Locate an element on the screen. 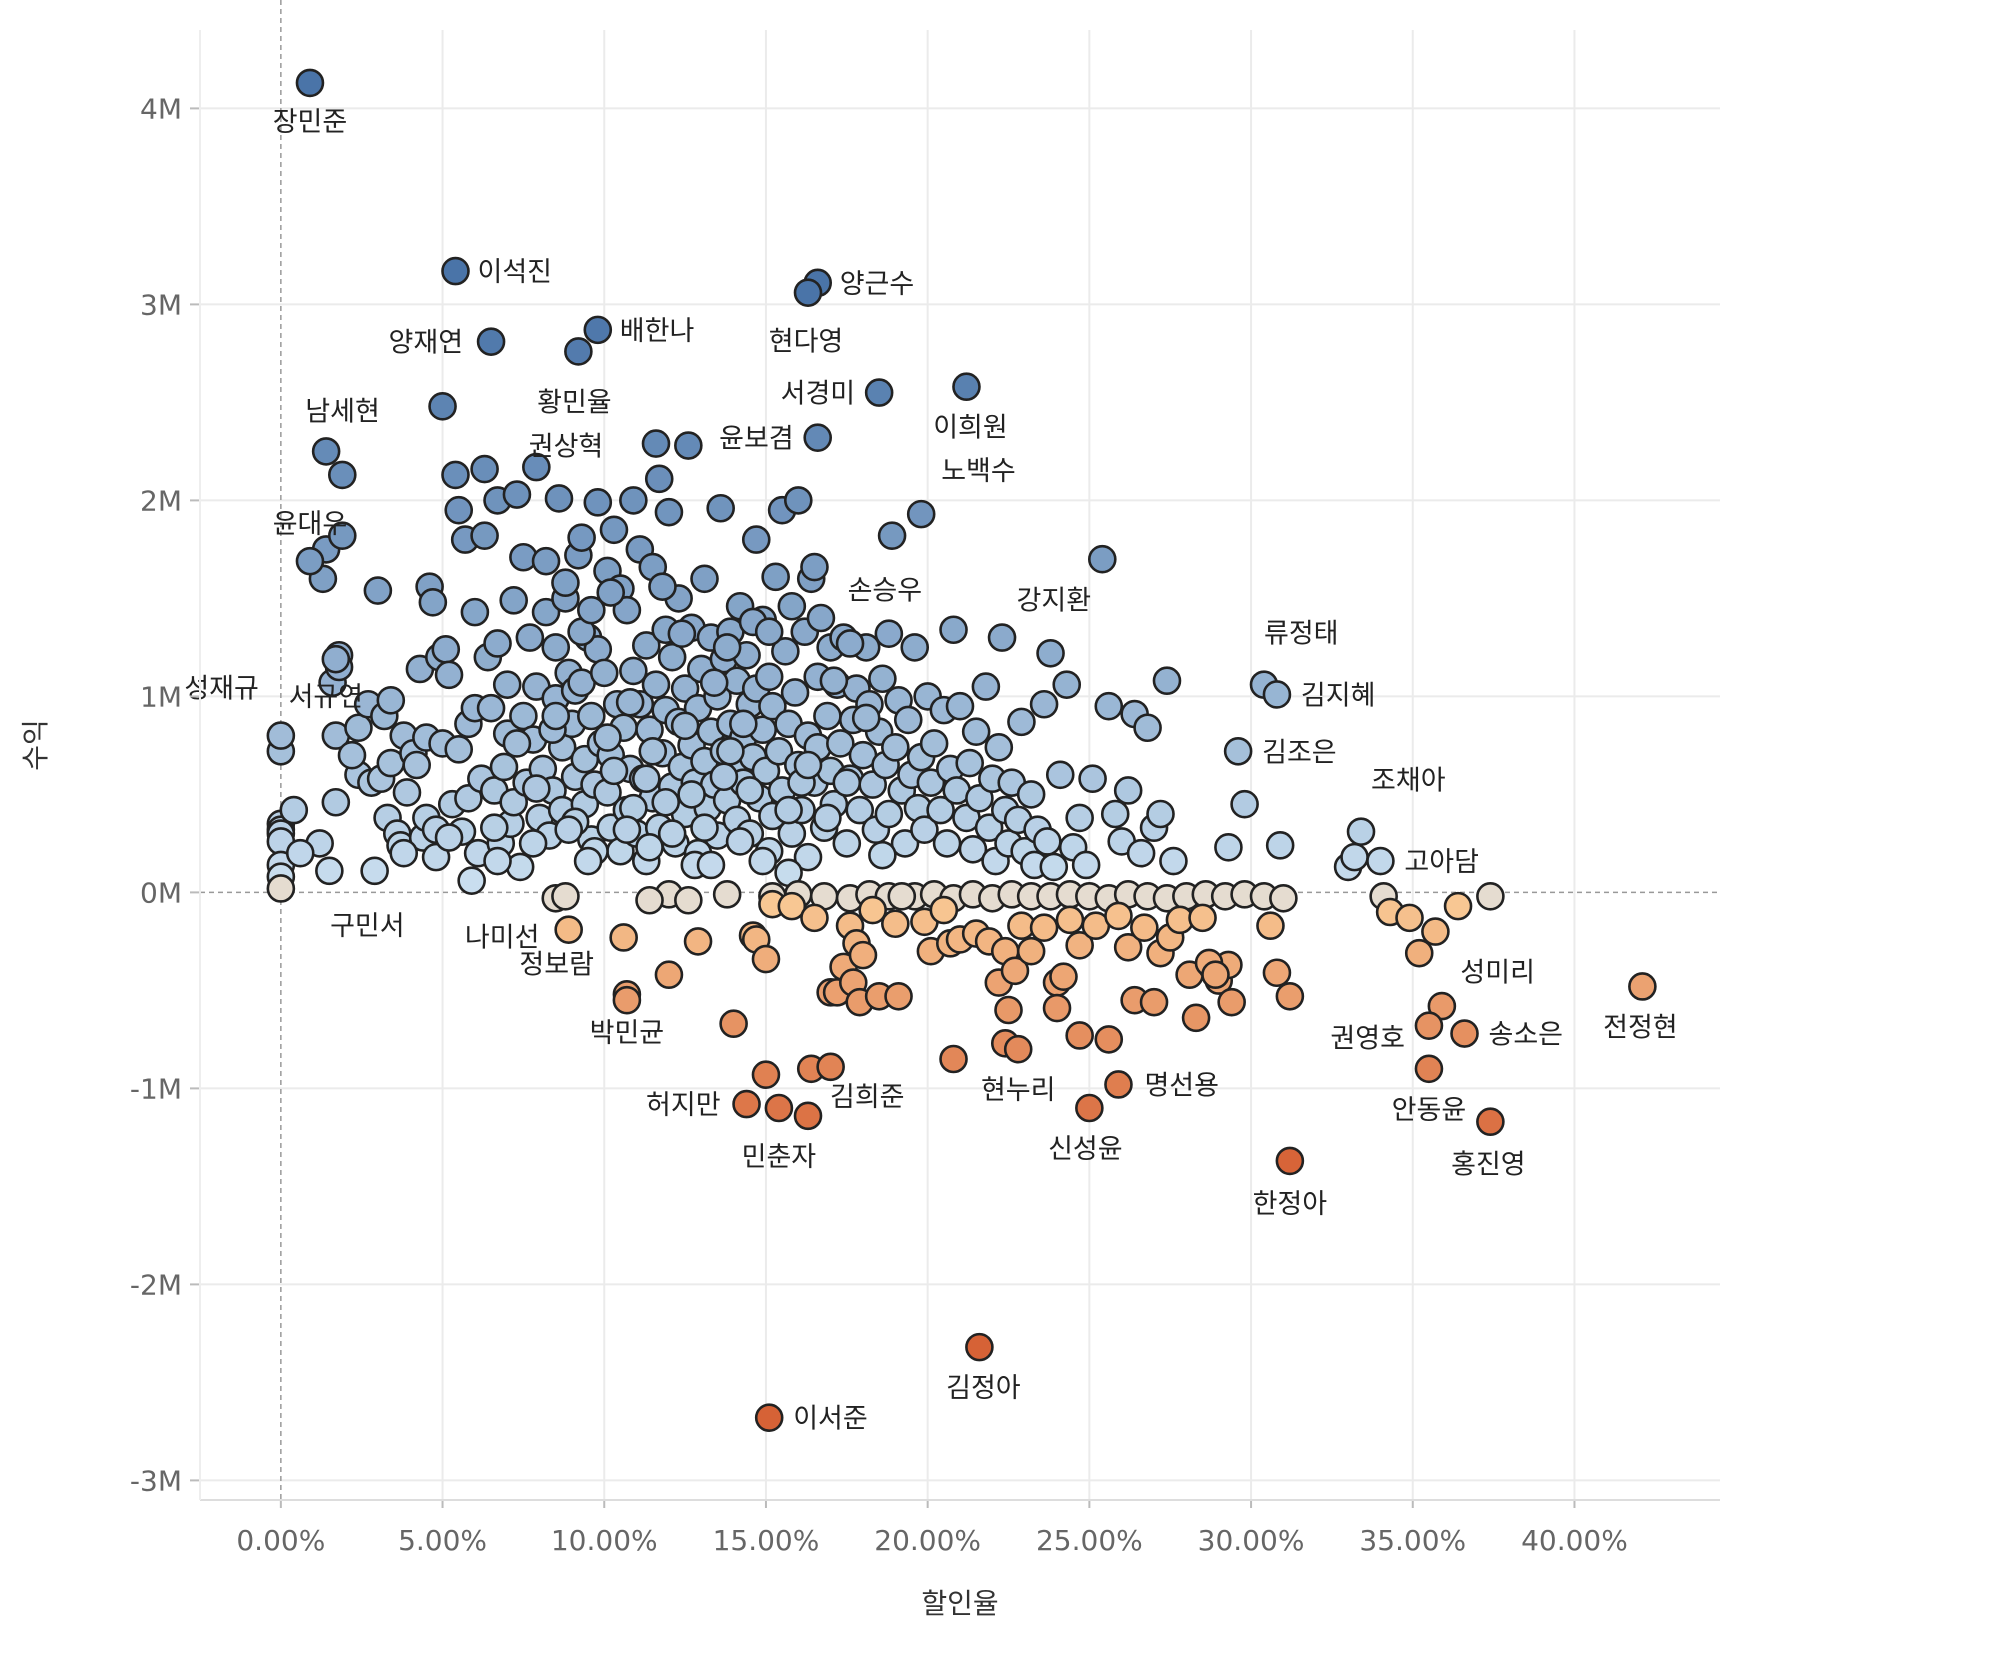 This screenshot has height=1656, width=2000. y-tick-label: 1M is located at coordinates (161, 696).